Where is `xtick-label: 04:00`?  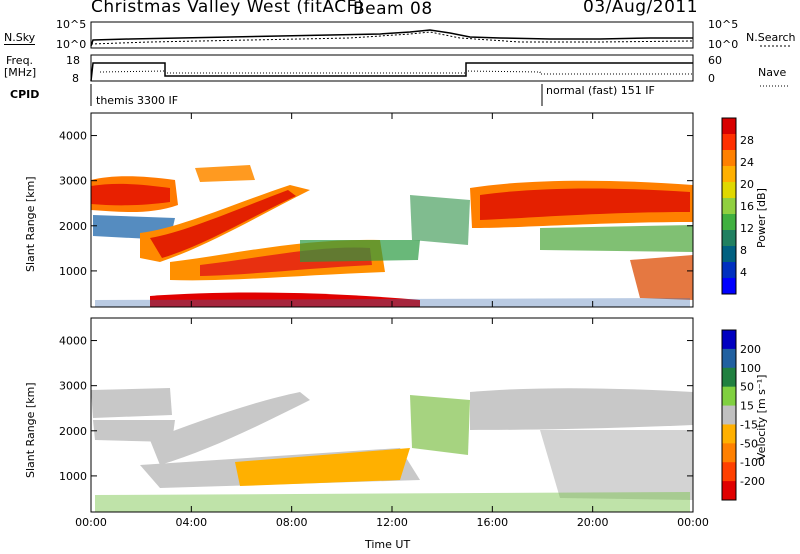
xtick-label: 04:00 is located at coordinates (191, 522).